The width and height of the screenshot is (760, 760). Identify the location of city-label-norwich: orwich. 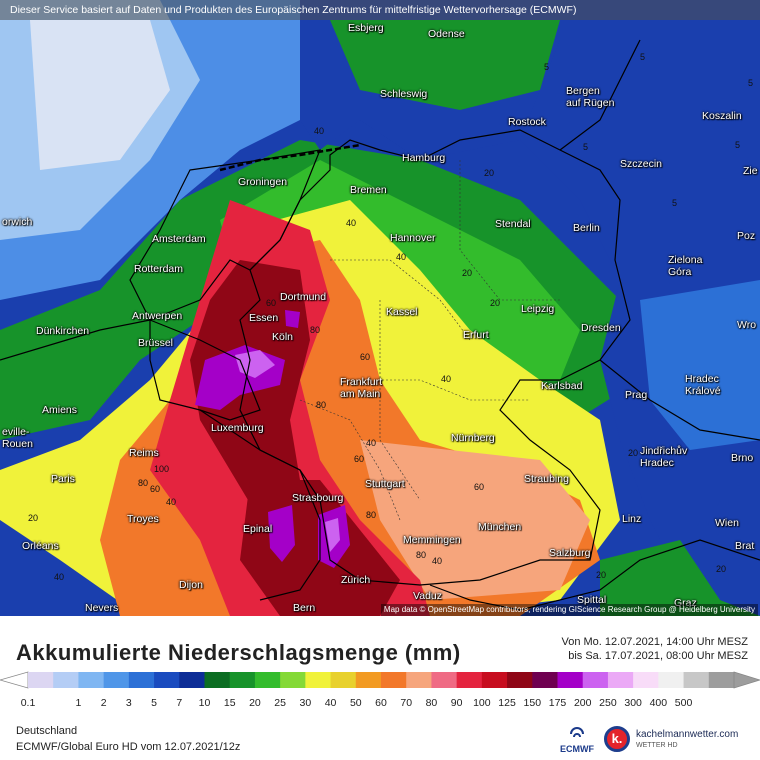
(17, 222).